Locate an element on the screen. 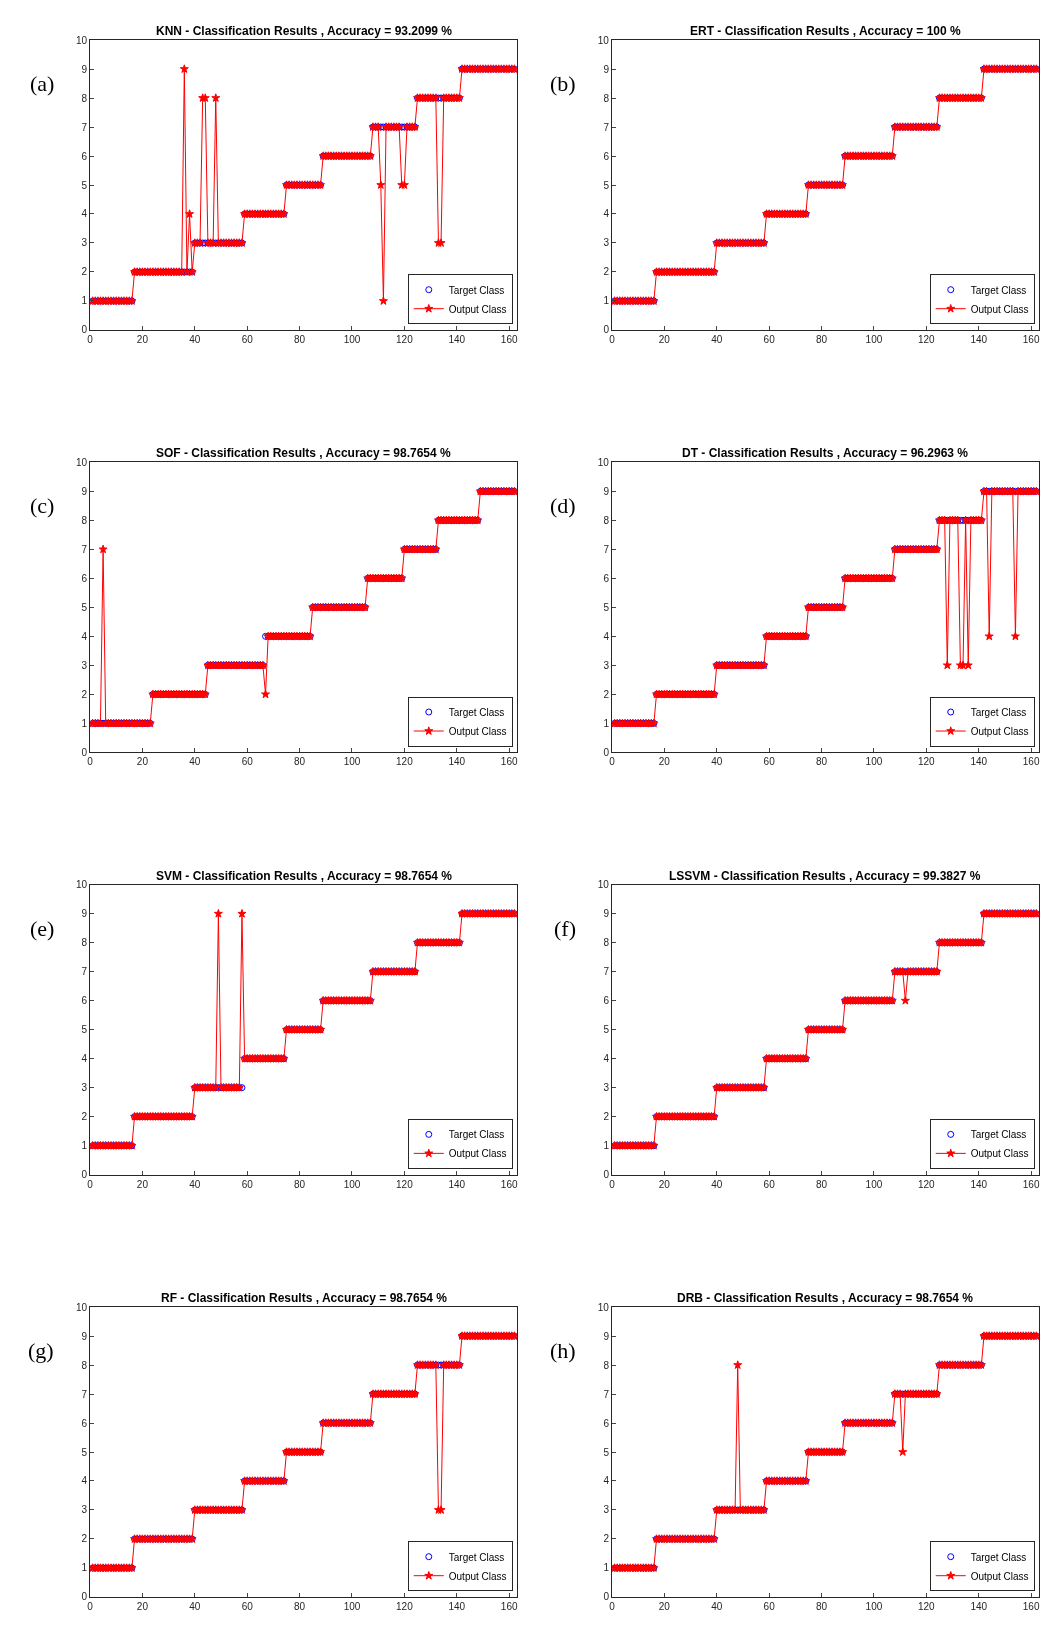  text: (g) is located at coordinates (41, 1350).